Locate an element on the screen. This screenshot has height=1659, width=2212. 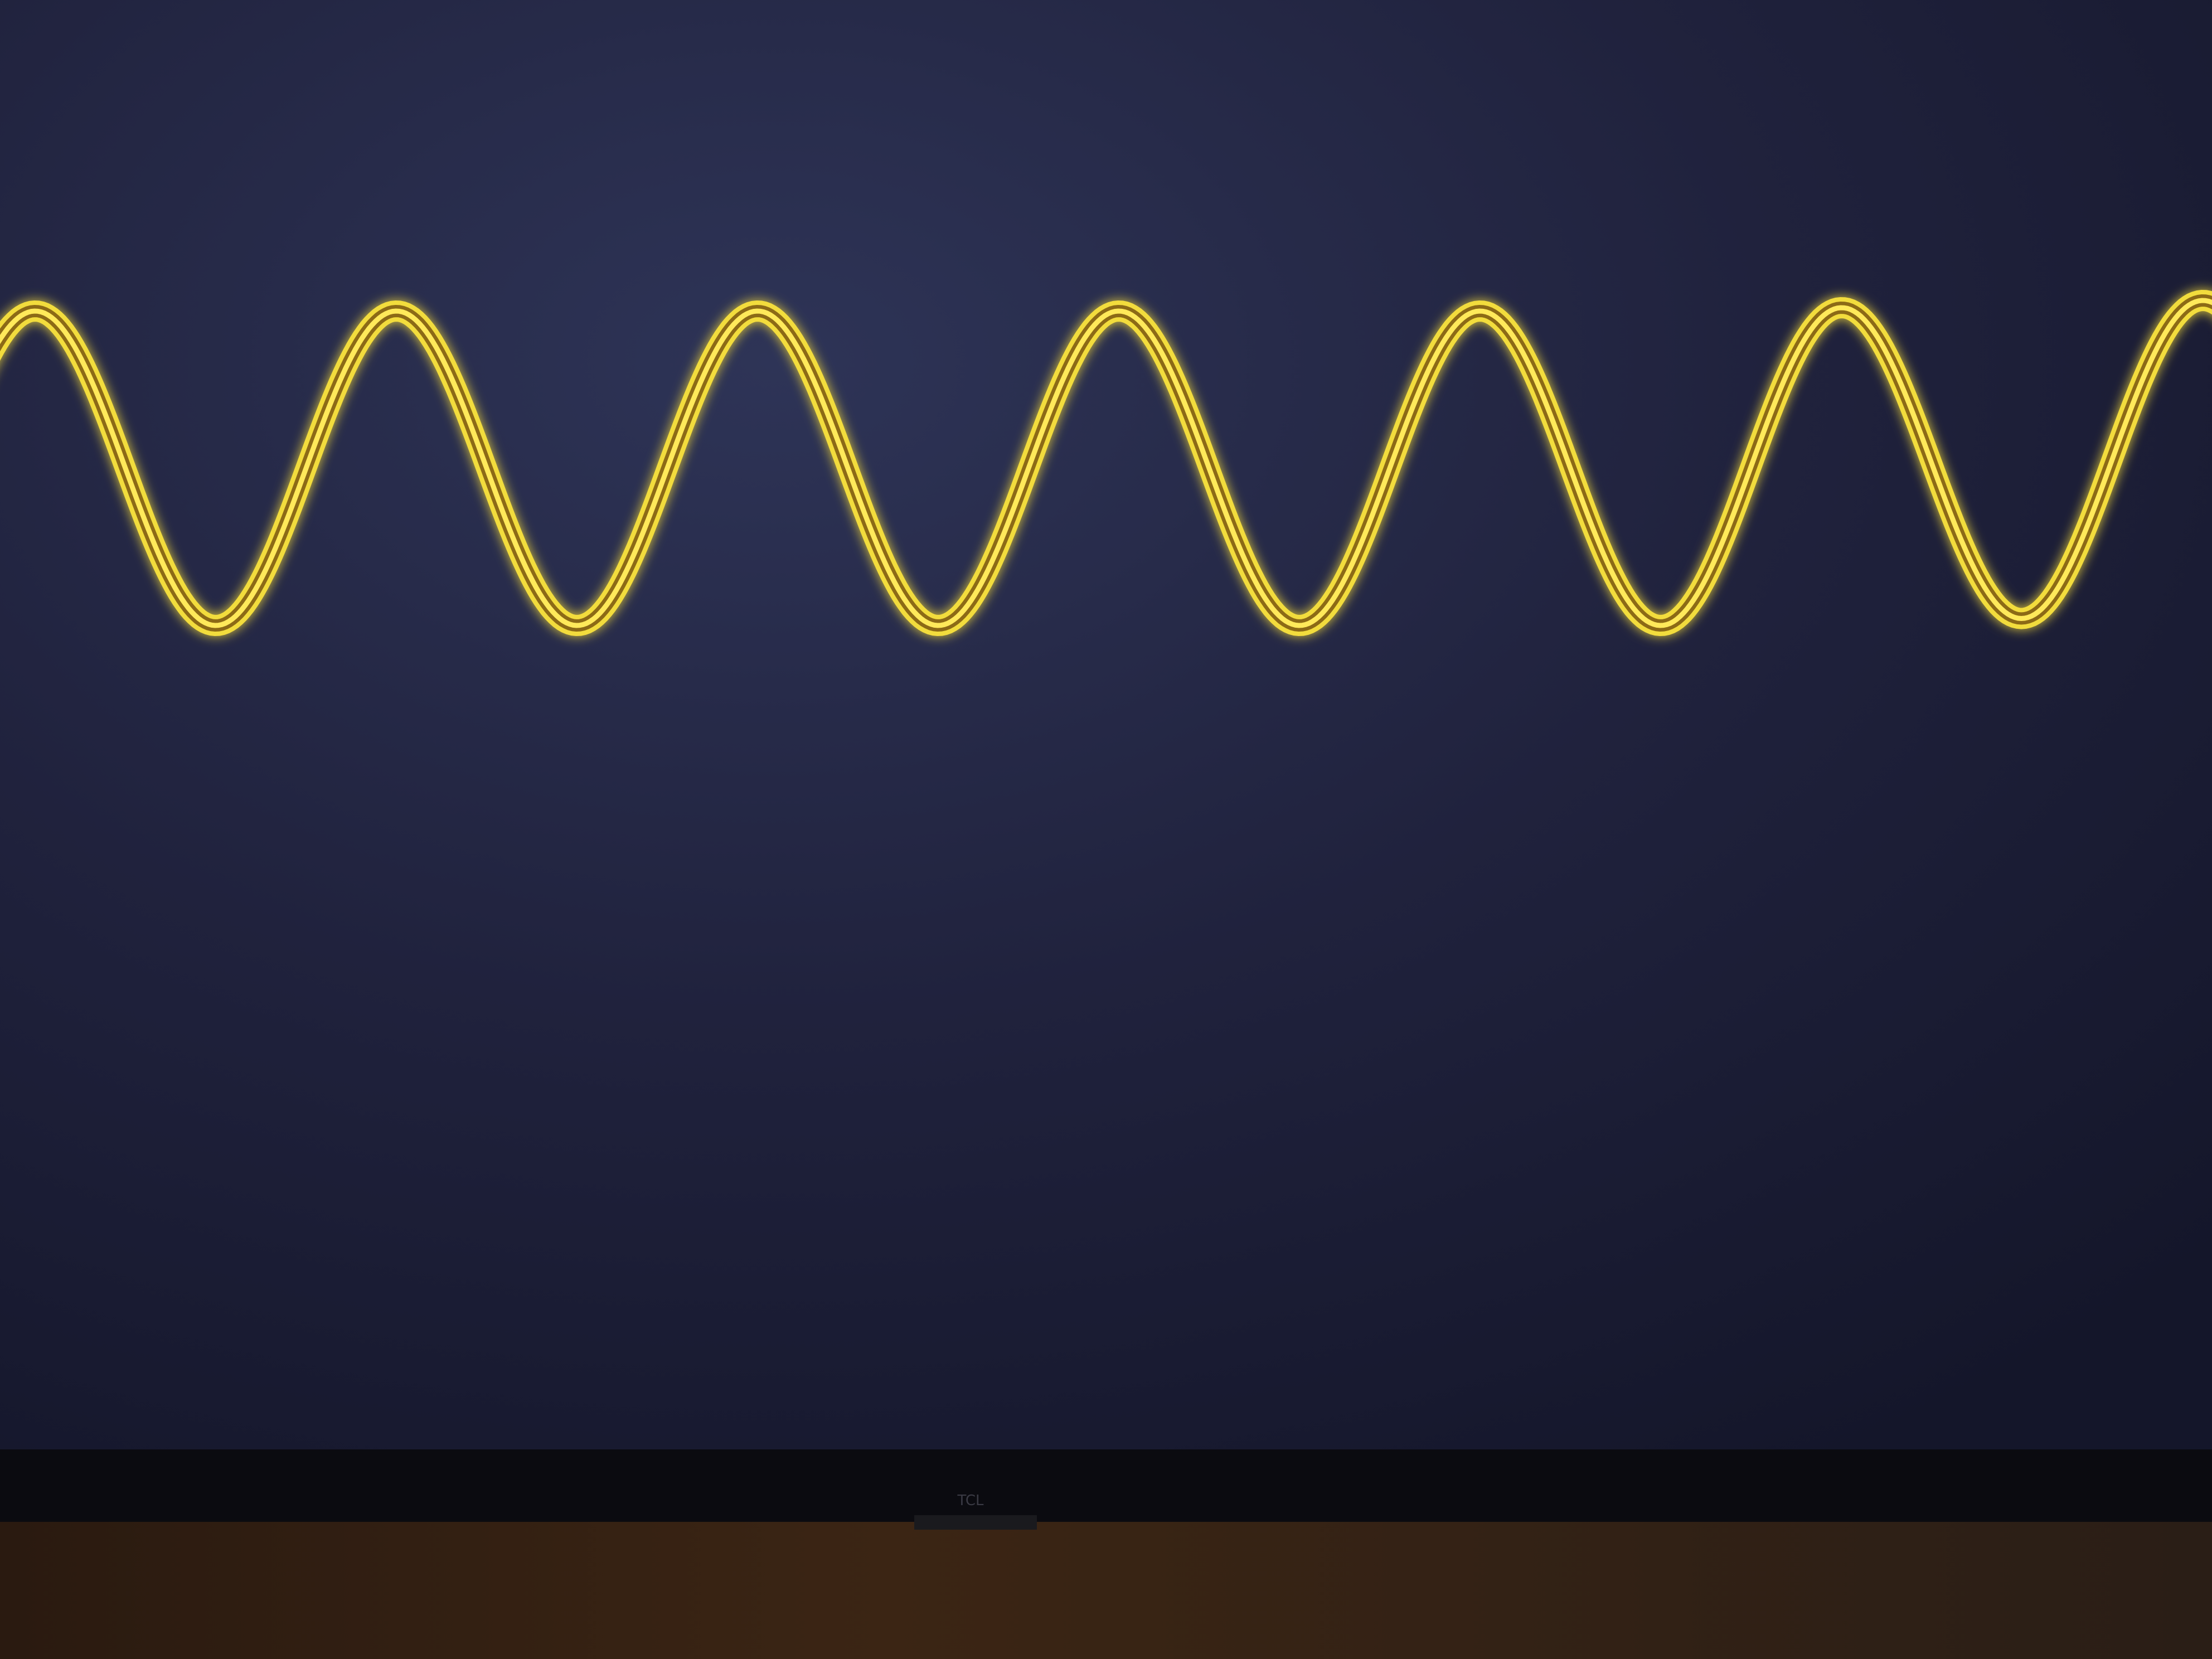
tv-bezel is located at coordinates (1106, 1485).